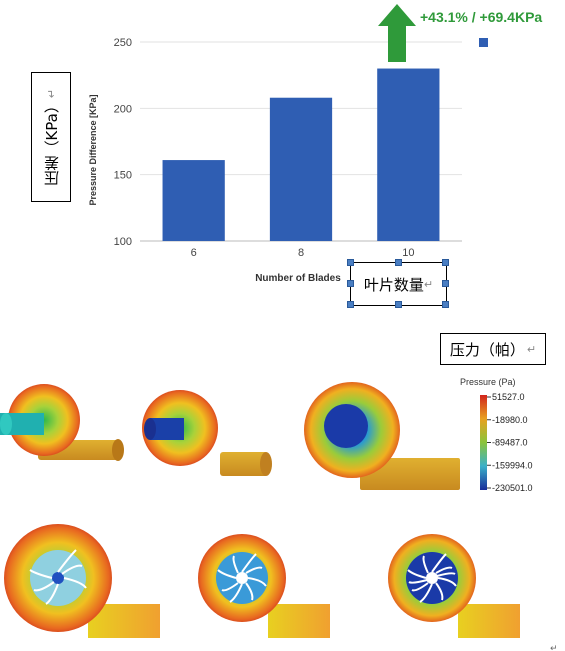 The image size is (565, 651). I want to click on resize-handle-mr, so click(445, 283).